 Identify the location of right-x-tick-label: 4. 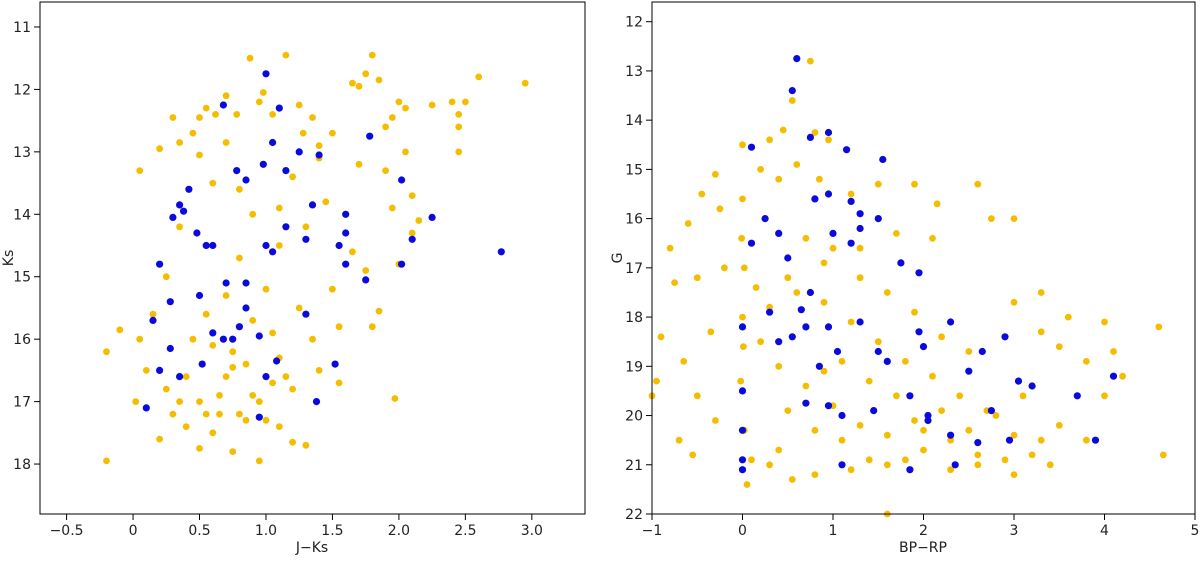
(1104, 531).